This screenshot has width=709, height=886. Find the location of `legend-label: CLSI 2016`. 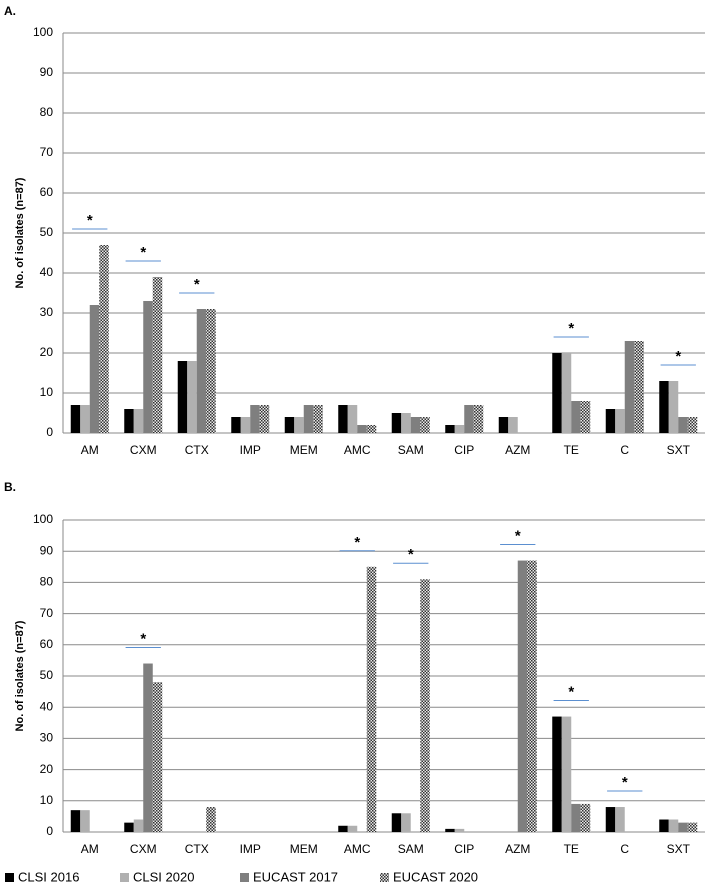

legend-label: CLSI 2016 is located at coordinates (48, 876).